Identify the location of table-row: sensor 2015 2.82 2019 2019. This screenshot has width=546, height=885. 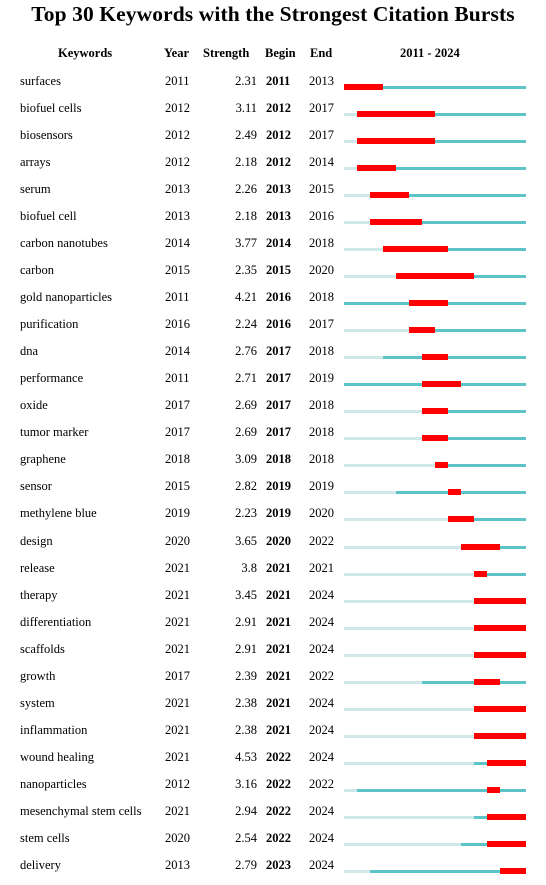
(273, 489).